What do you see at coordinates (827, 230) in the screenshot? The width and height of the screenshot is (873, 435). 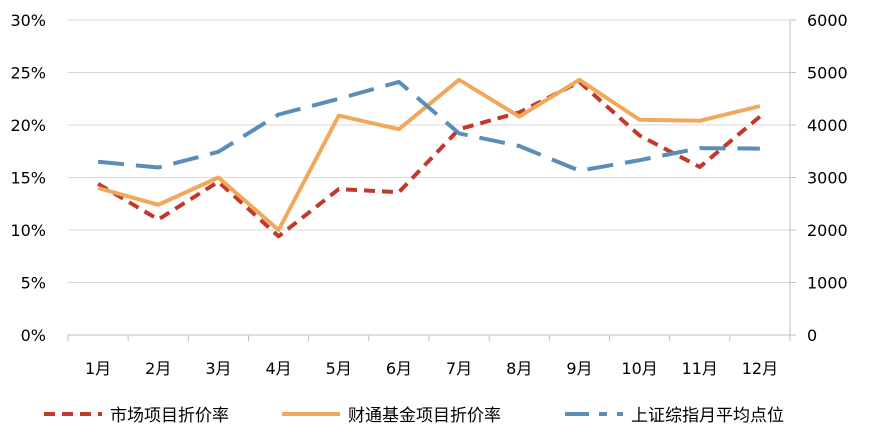 I see `right-tick-label: 2000` at bounding box center [827, 230].